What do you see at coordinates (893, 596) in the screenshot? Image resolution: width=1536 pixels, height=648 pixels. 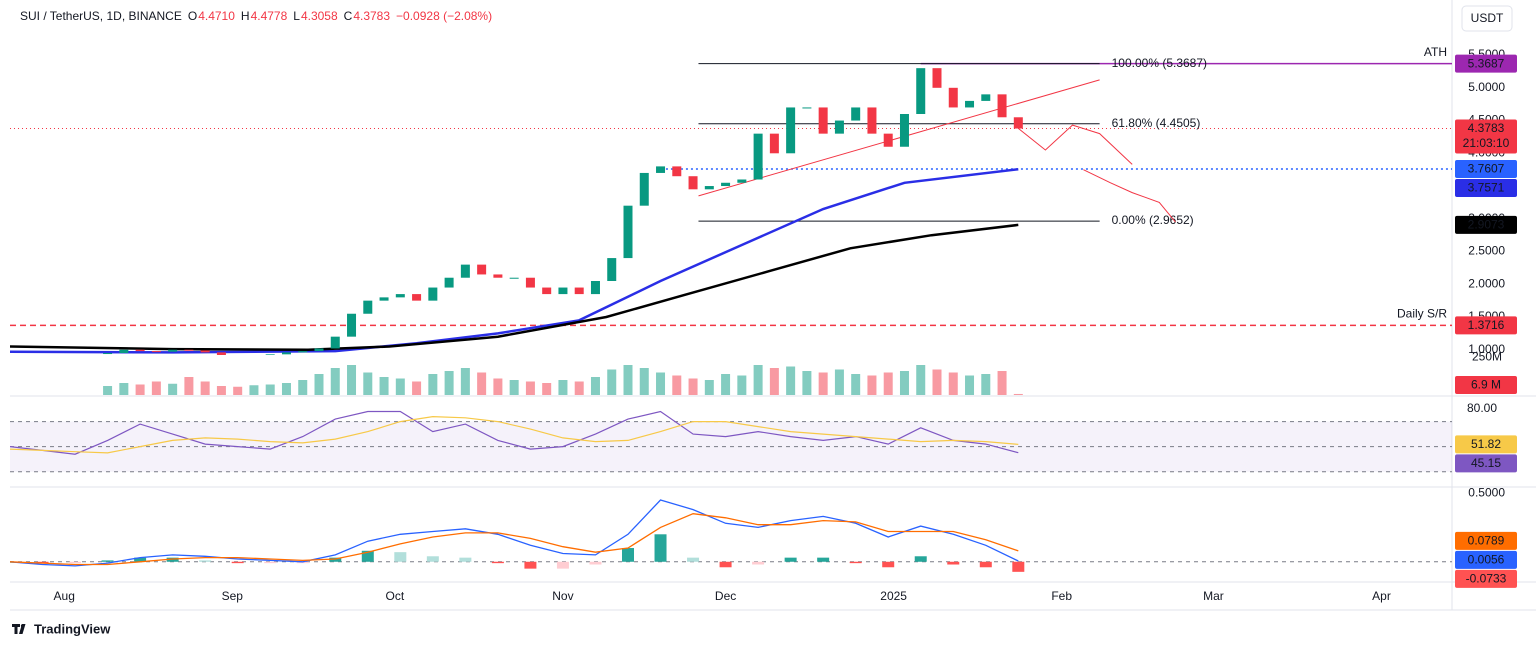 I see `x-tick-label: 2025` at bounding box center [893, 596].